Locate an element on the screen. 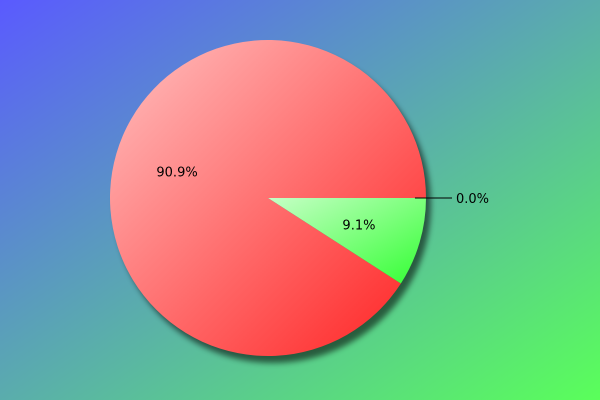 This screenshot has width=600, height=400. slice-label-0: 90.9% is located at coordinates (176, 172).